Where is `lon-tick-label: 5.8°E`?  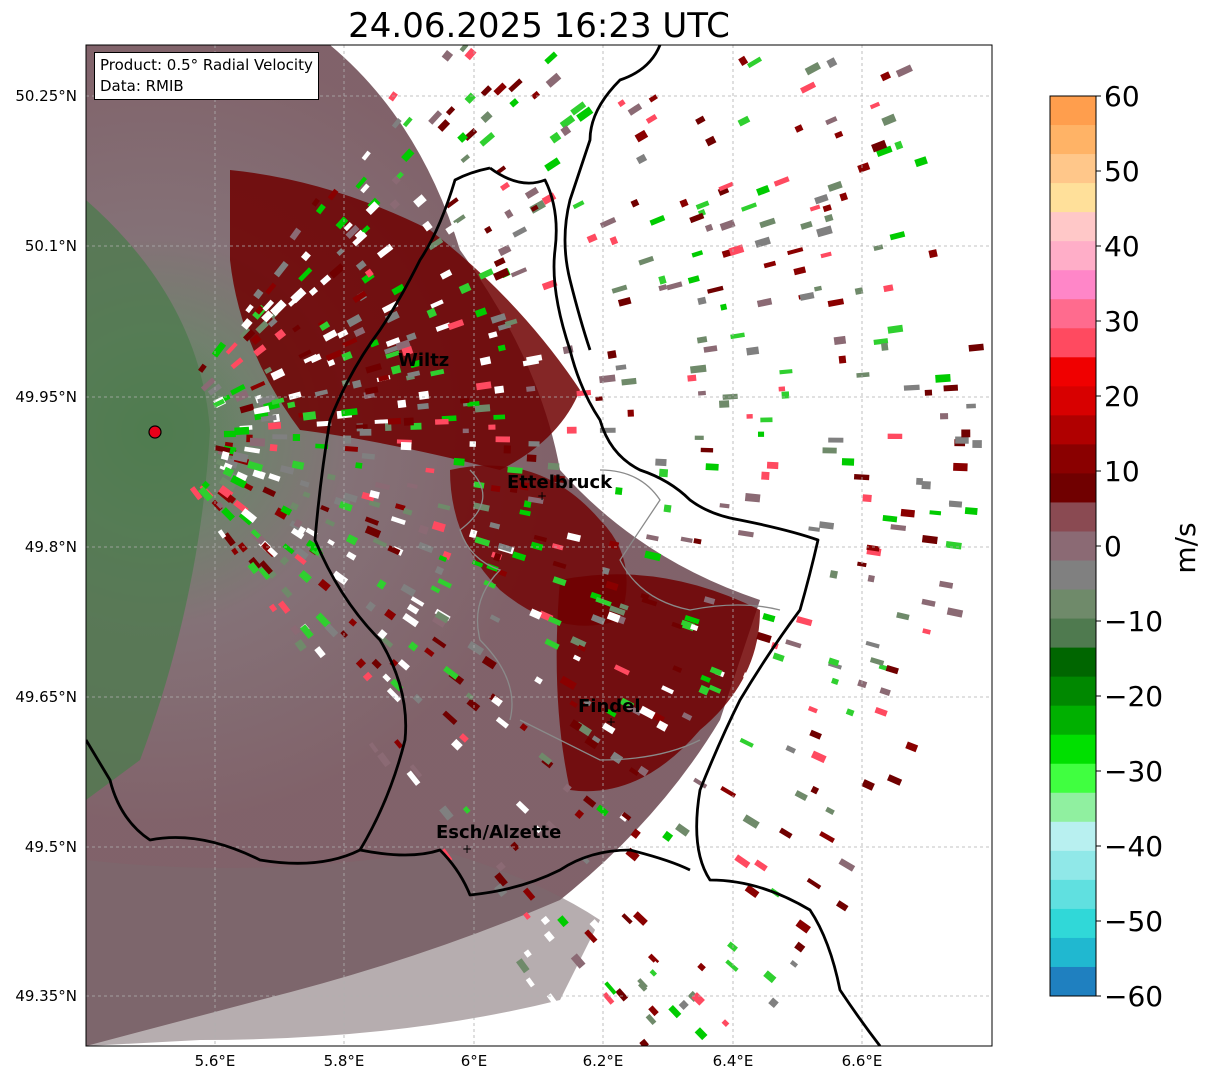
lon-tick-label: 5.8°E is located at coordinates (344, 1061).